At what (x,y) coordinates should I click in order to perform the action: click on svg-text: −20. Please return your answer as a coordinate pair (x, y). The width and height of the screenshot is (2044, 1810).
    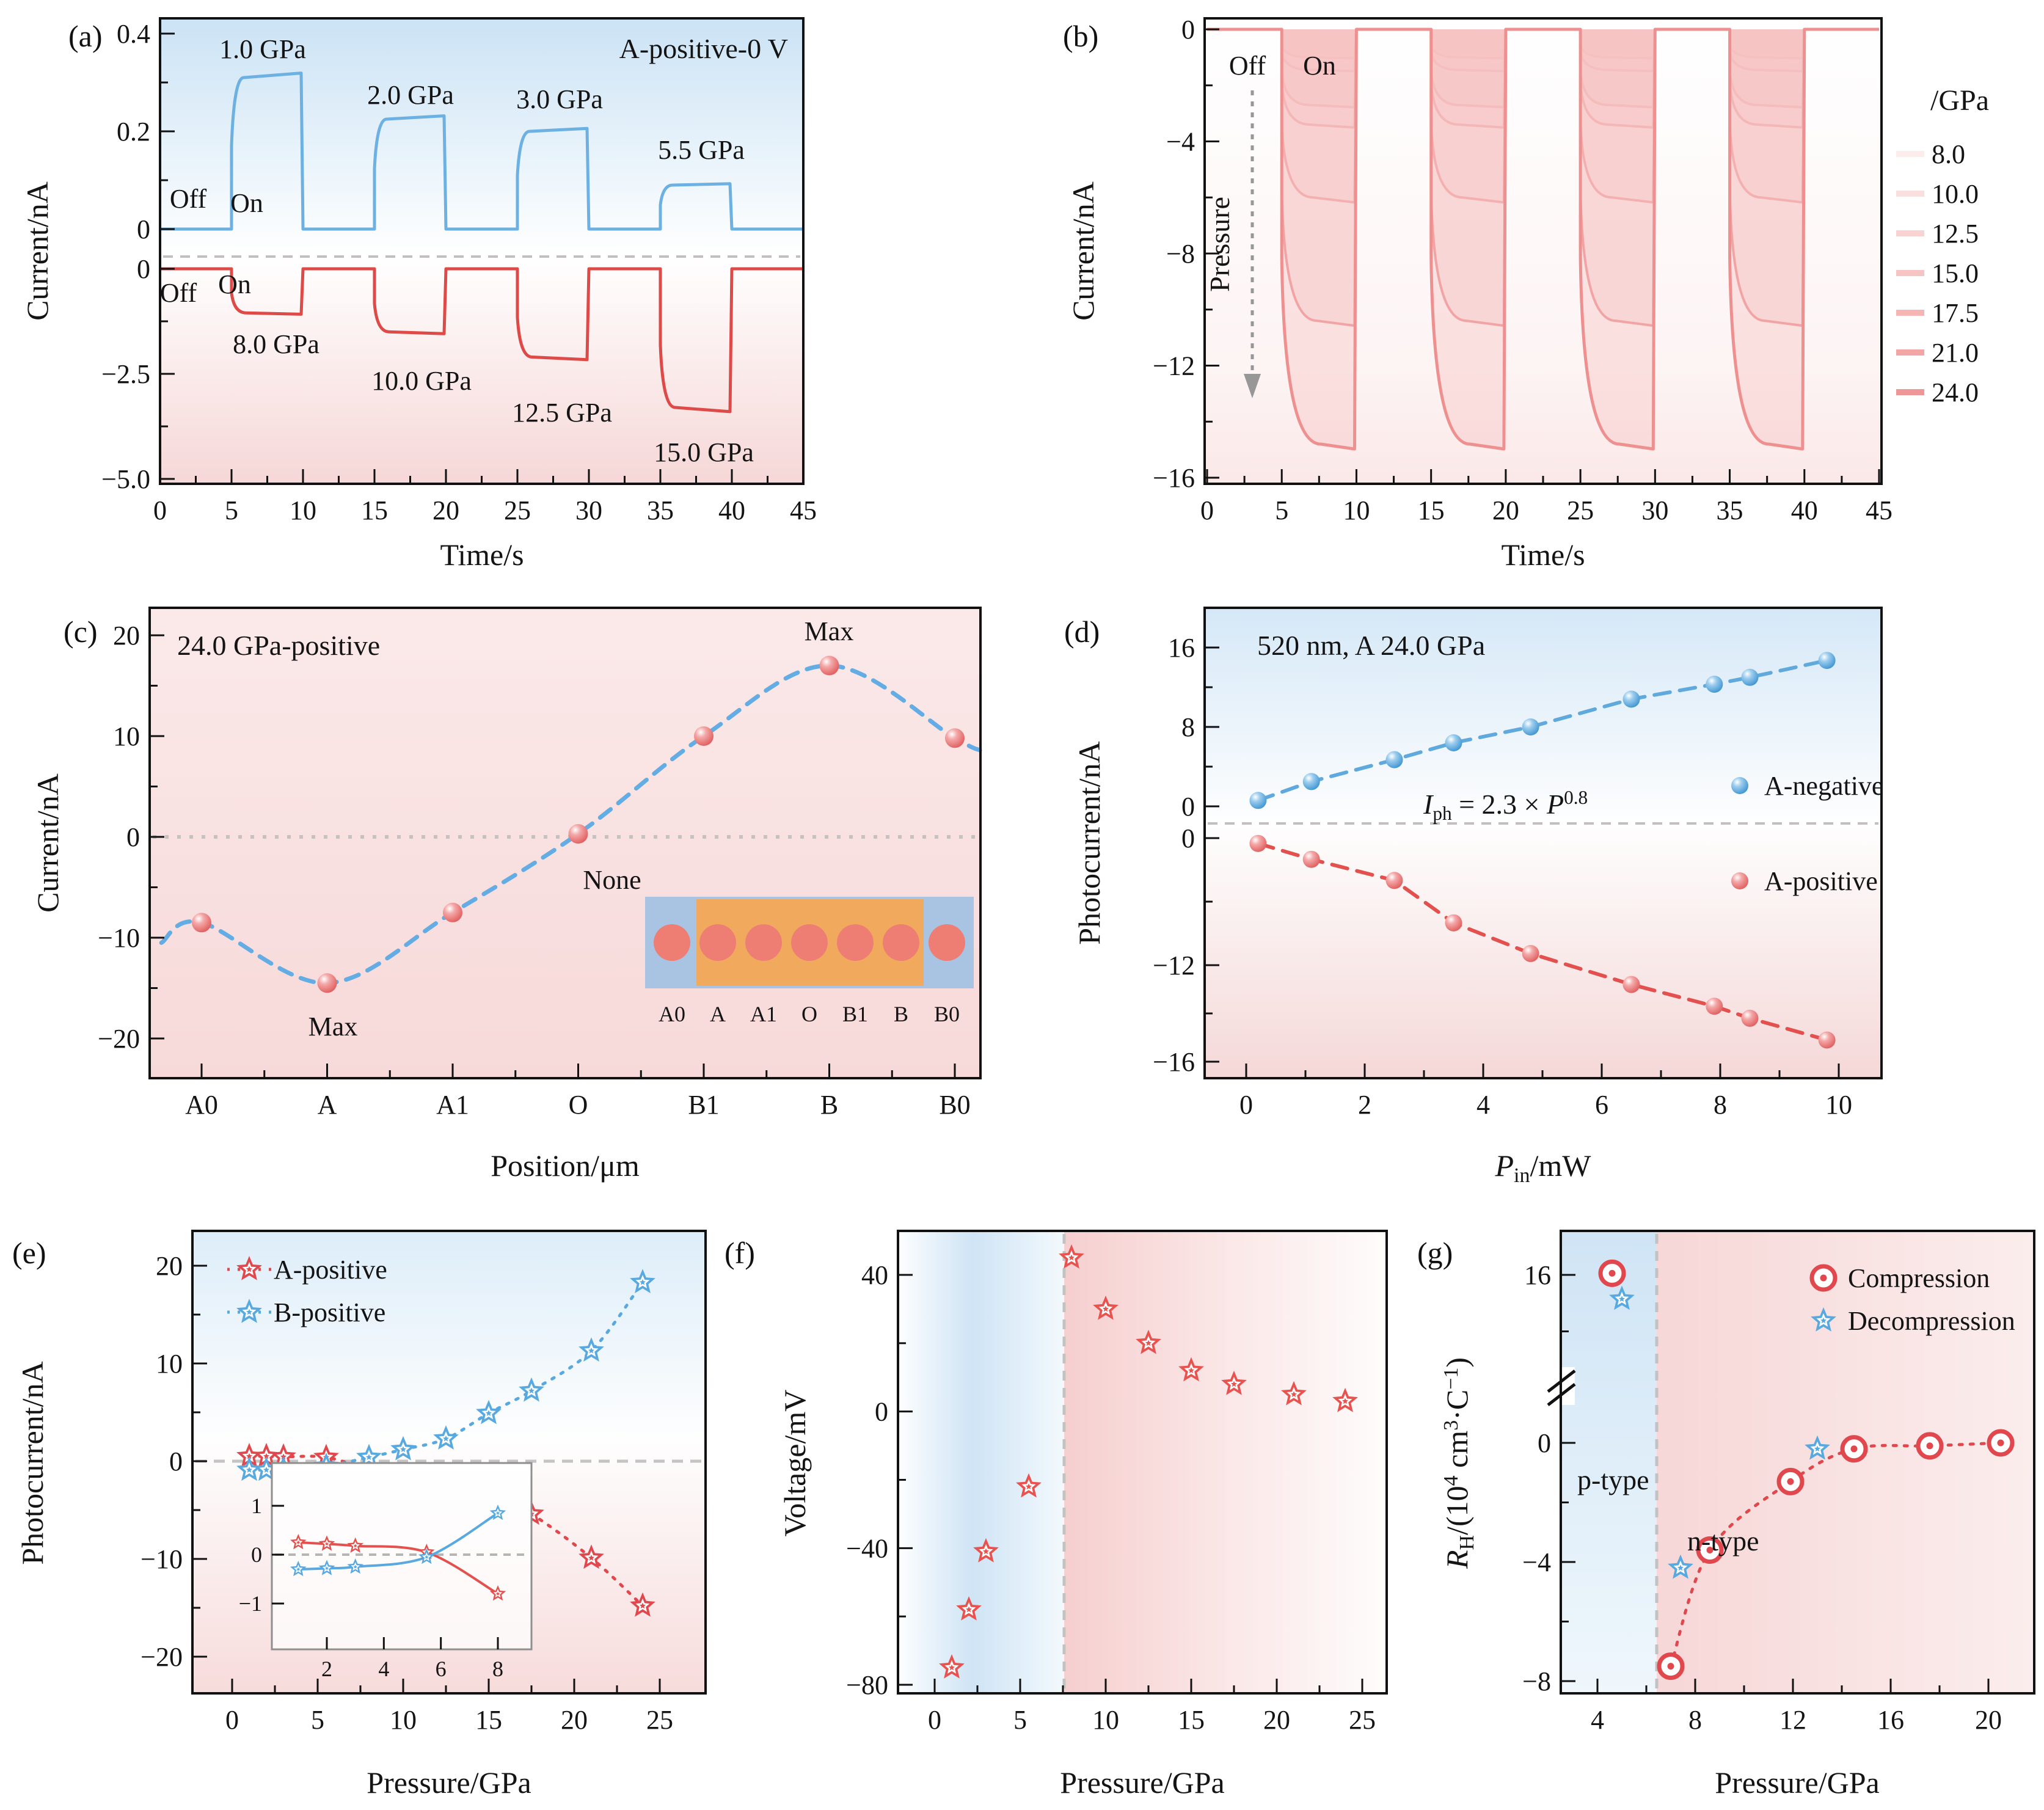
    Looking at the image, I should click on (119, 1039).